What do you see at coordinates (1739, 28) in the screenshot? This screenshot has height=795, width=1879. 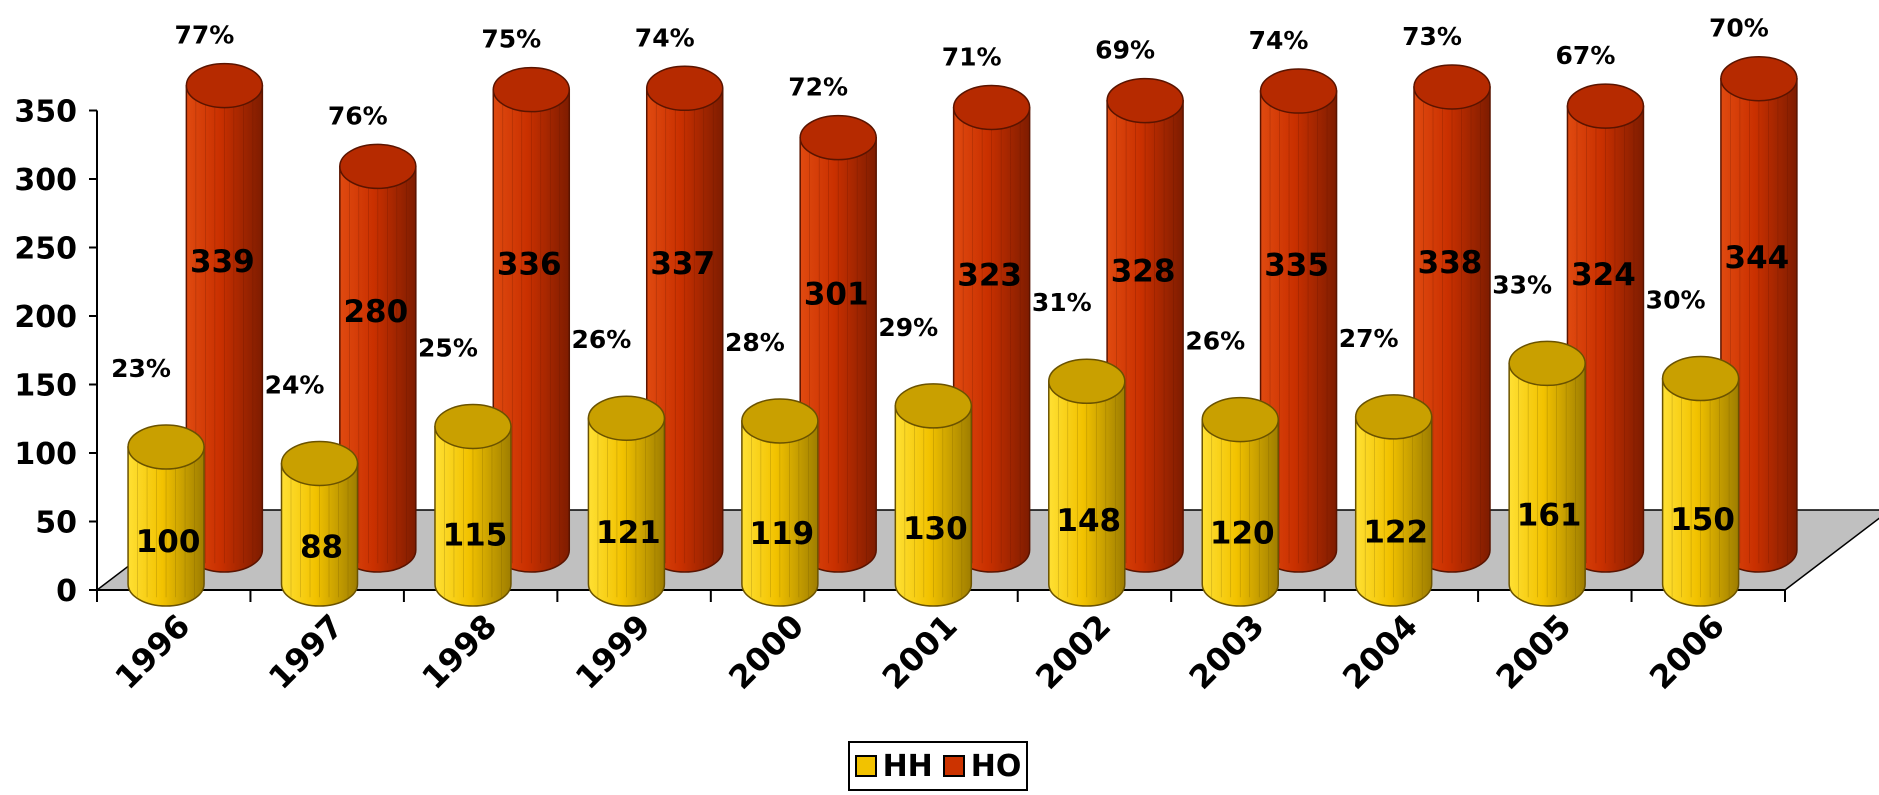 I see `percent-label-ho: 70%` at bounding box center [1739, 28].